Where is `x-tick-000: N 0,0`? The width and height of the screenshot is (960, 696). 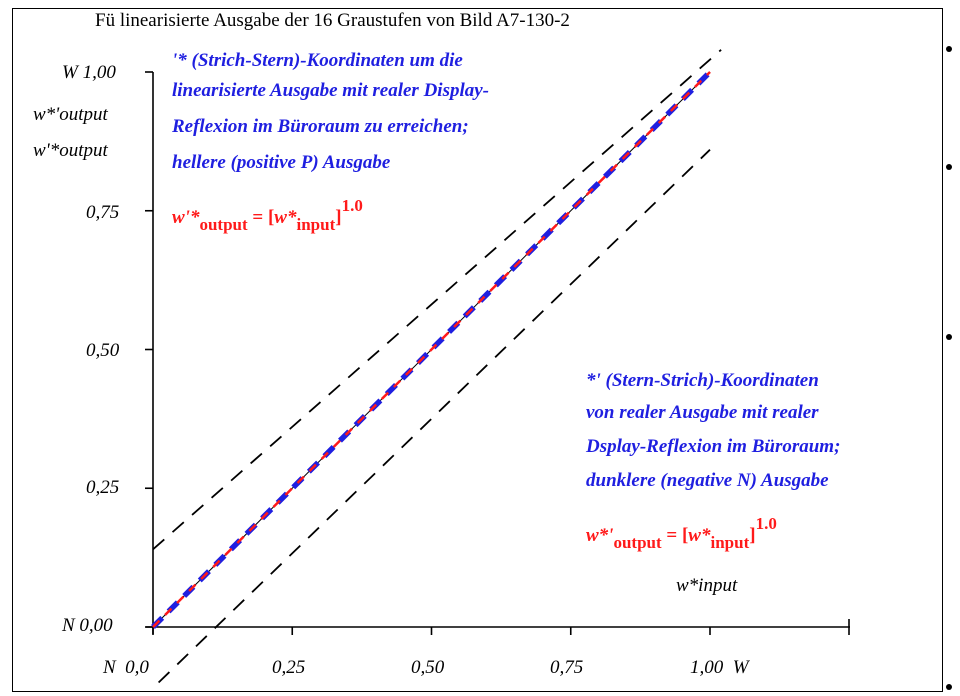 x-tick-000: N 0,0 is located at coordinates (126, 667).